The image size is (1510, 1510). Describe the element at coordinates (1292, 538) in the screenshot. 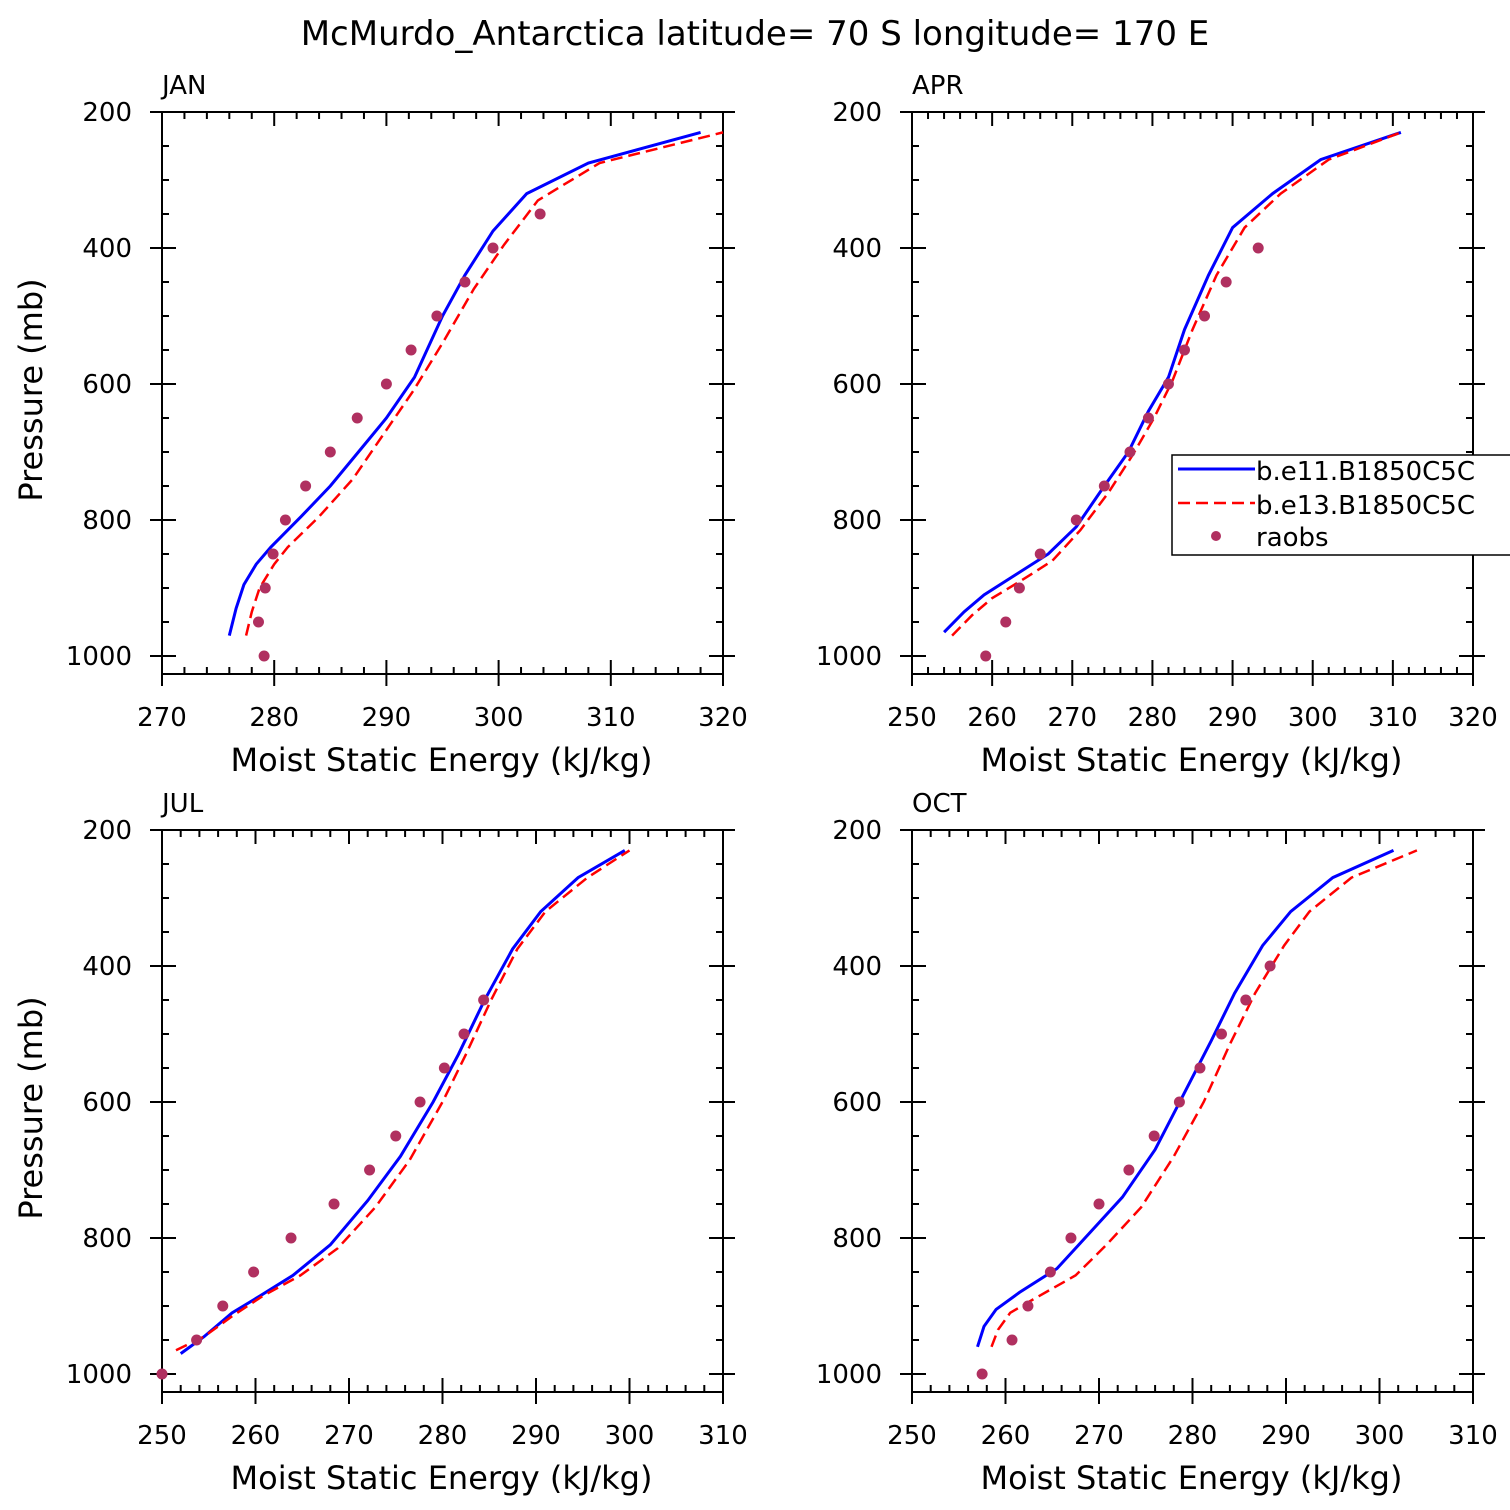

I see `legend-label-raobs: raobs` at that location.